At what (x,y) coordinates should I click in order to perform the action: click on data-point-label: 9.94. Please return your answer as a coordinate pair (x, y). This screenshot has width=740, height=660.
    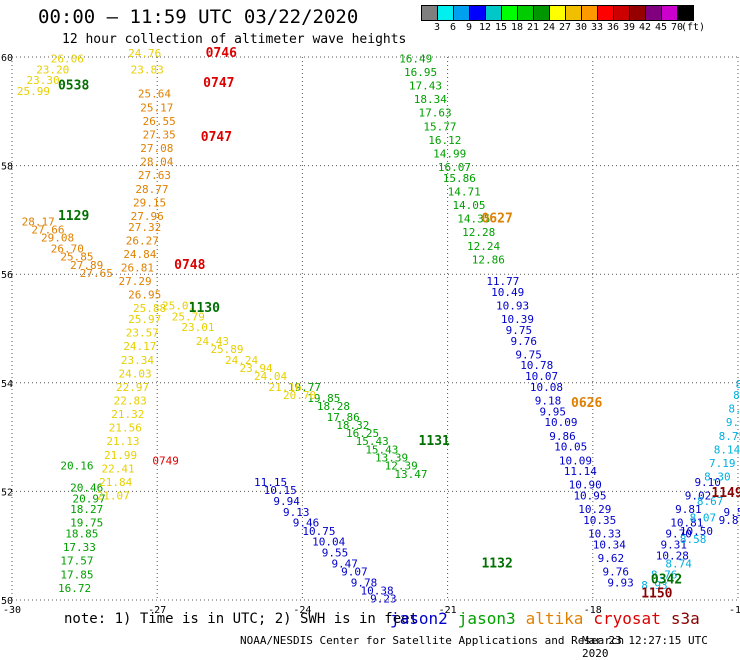
    Looking at the image, I should click on (286, 501).